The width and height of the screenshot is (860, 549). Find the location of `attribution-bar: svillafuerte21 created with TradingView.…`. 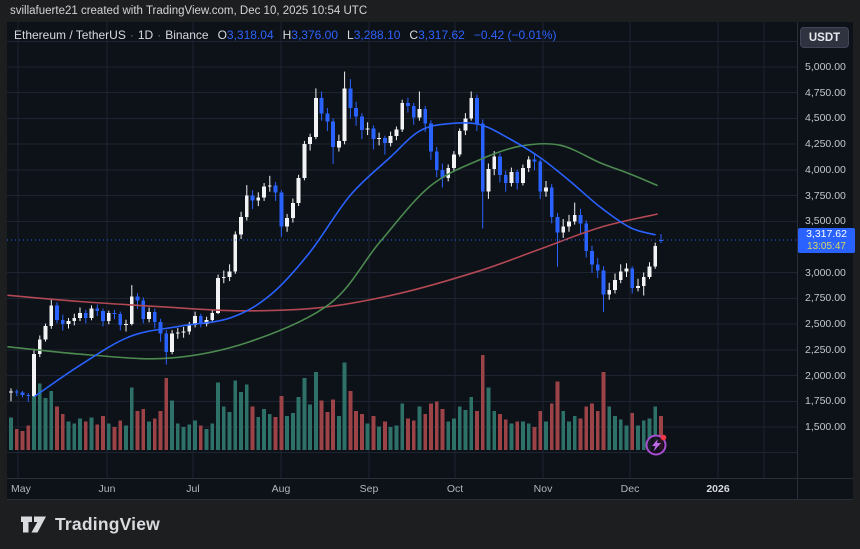

attribution-bar: svillafuerte21 created with TradingView.… is located at coordinates (430, 11).